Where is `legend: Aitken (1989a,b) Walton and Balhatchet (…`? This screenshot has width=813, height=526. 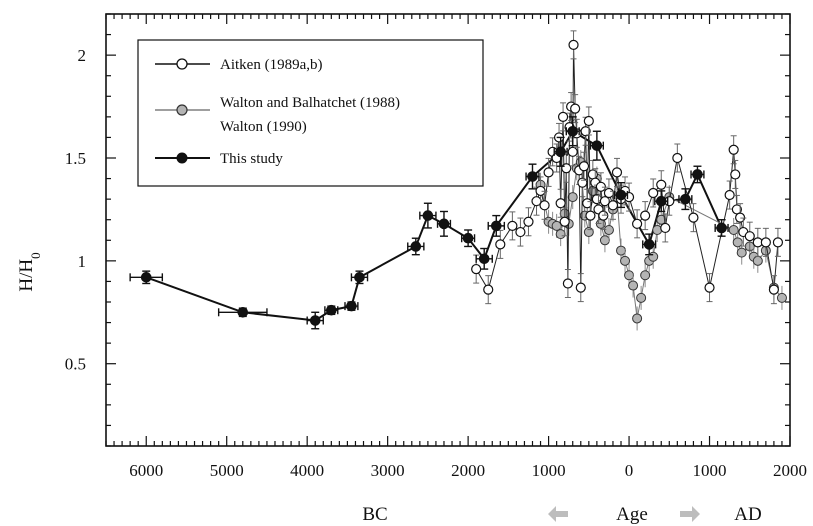 legend: Aitken (1989a,b) Walton and Balhatchet (… is located at coordinates (310, 113).